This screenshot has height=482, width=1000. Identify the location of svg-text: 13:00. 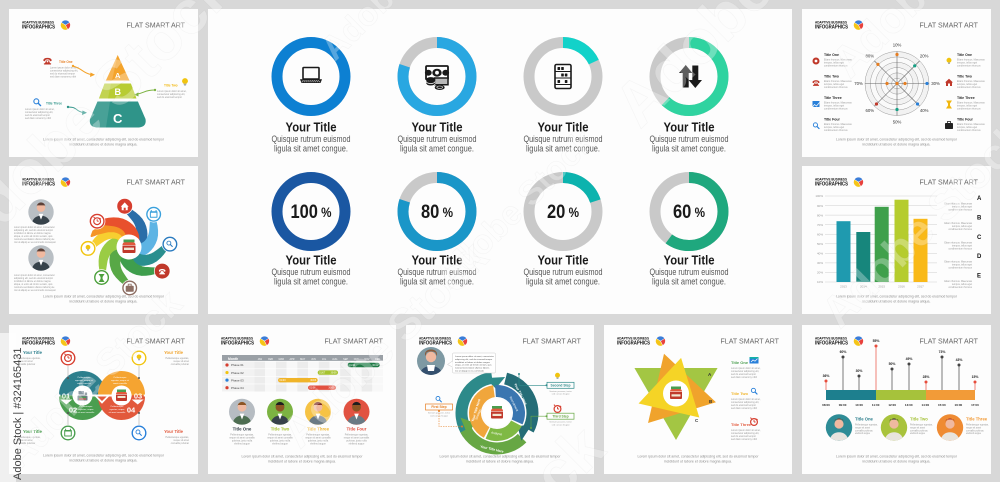
(909, 405).